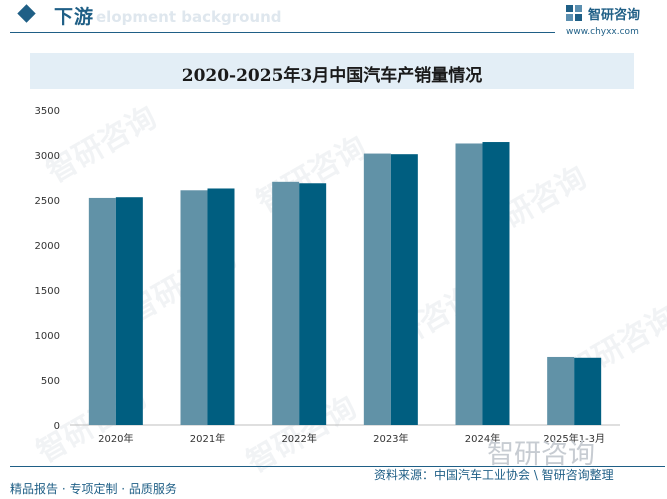  What do you see at coordinates (47, 336) in the screenshot?
I see `y-tick-label: 1000` at bounding box center [47, 336].